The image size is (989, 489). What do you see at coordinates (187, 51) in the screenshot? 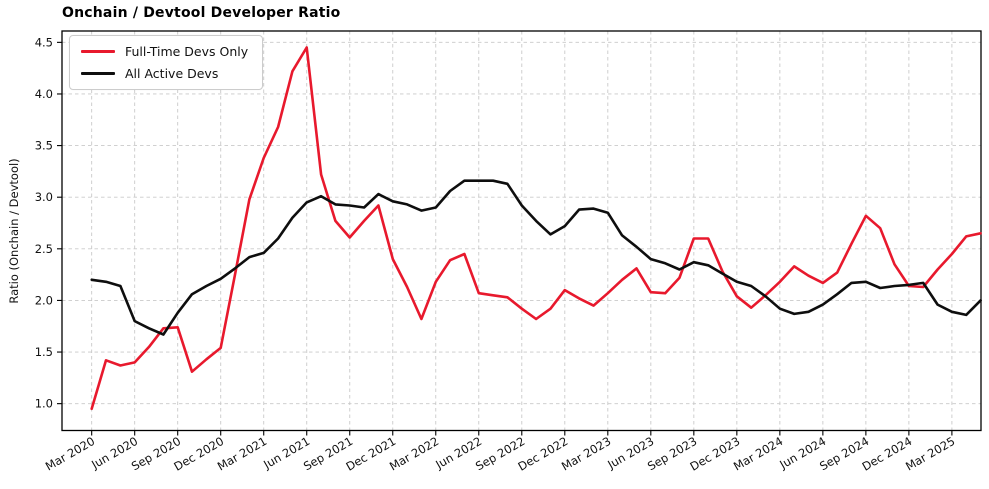
I see `legend-label-full-time-devs: Full-Time Devs Only` at bounding box center [187, 51].